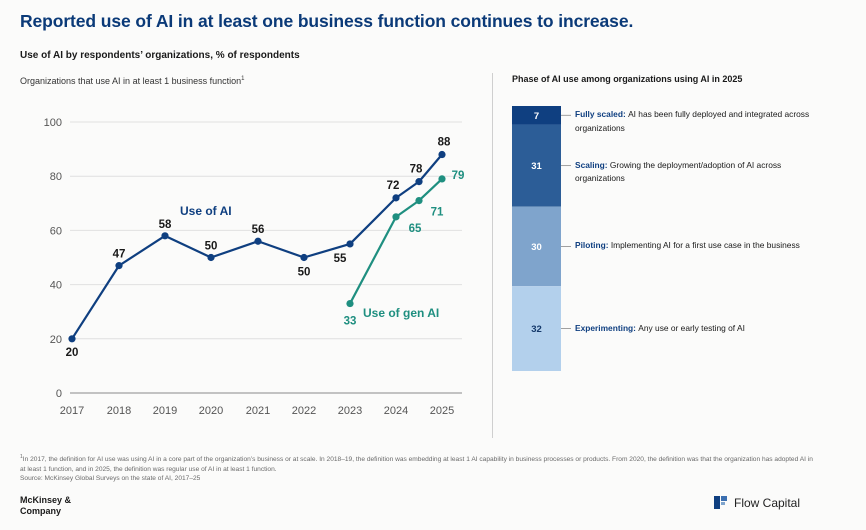  I want to click on segment-label: Piloting:, so click(593, 245).